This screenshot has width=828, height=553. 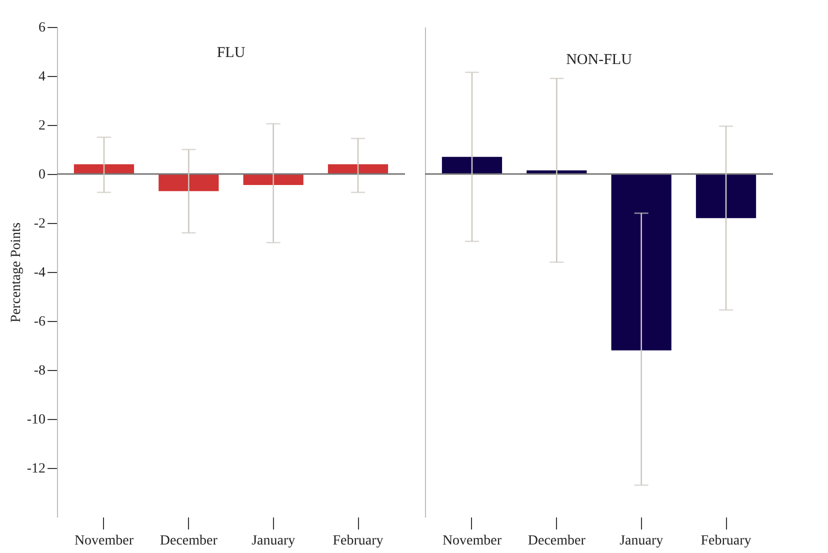 I want to click on y-tick-label: -2, so click(x=40, y=224).